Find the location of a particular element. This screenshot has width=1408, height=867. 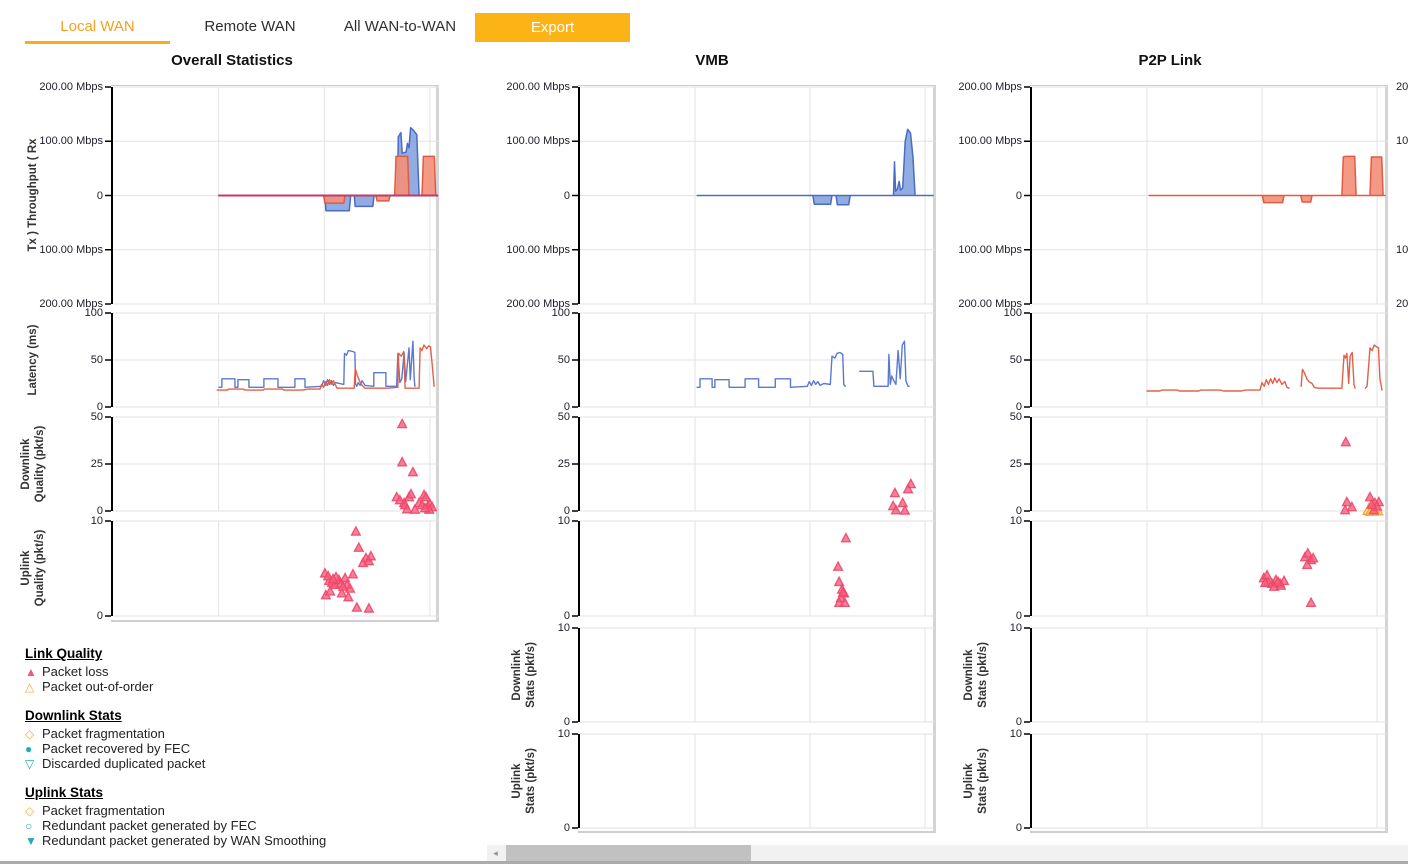

tab-remote-wan-label: Remote WAN is located at coordinates (250, 26).